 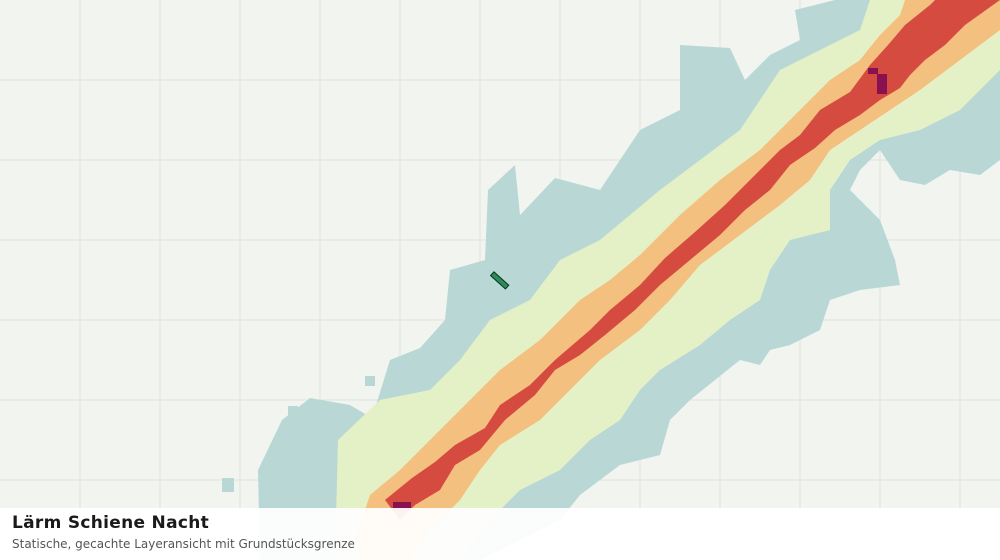 What do you see at coordinates (499, 280) in the screenshot?
I see `parcel-boundary` at bounding box center [499, 280].